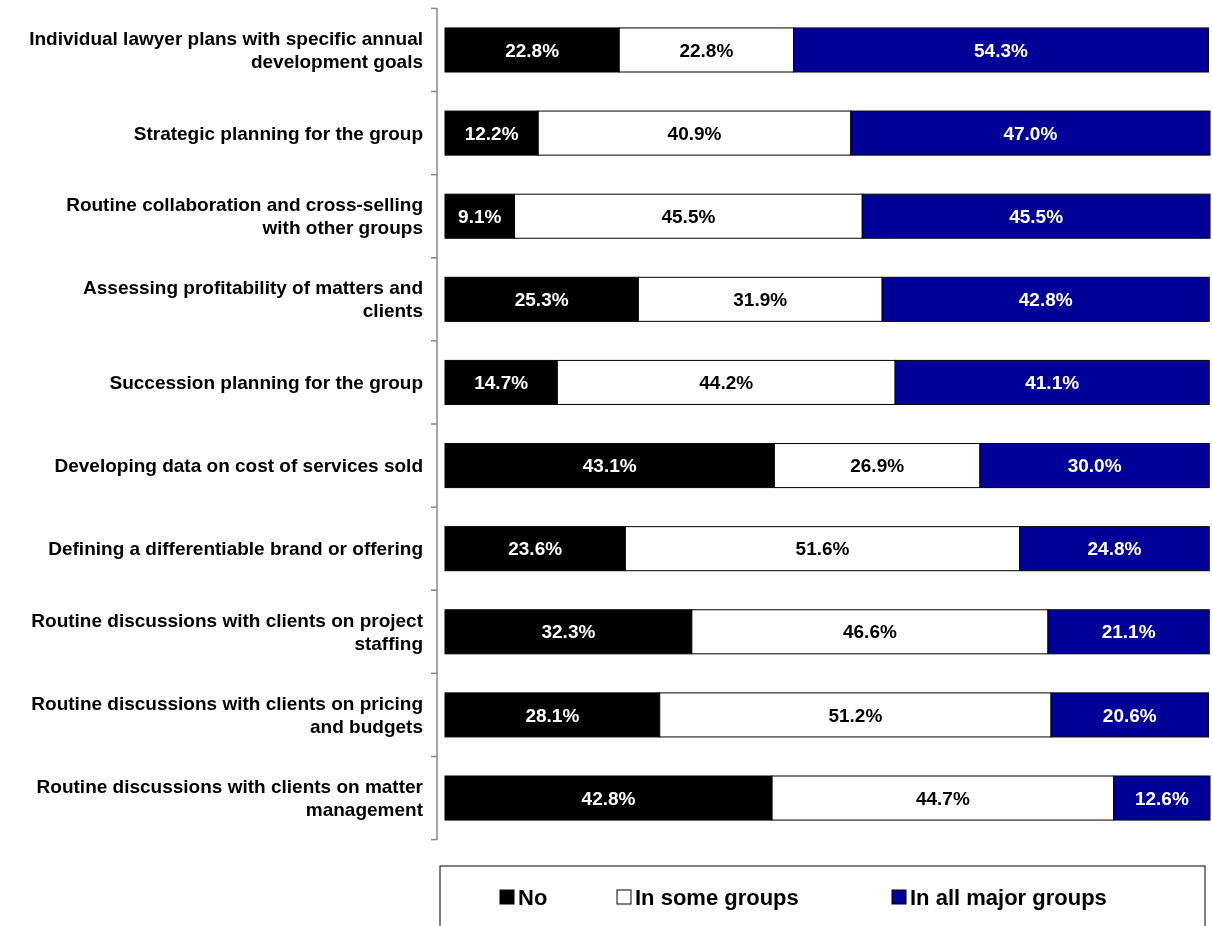 This screenshot has width=1212, height=926. What do you see at coordinates (694, 133) in the screenshot?
I see `data-label: 40.9%` at bounding box center [694, 133].